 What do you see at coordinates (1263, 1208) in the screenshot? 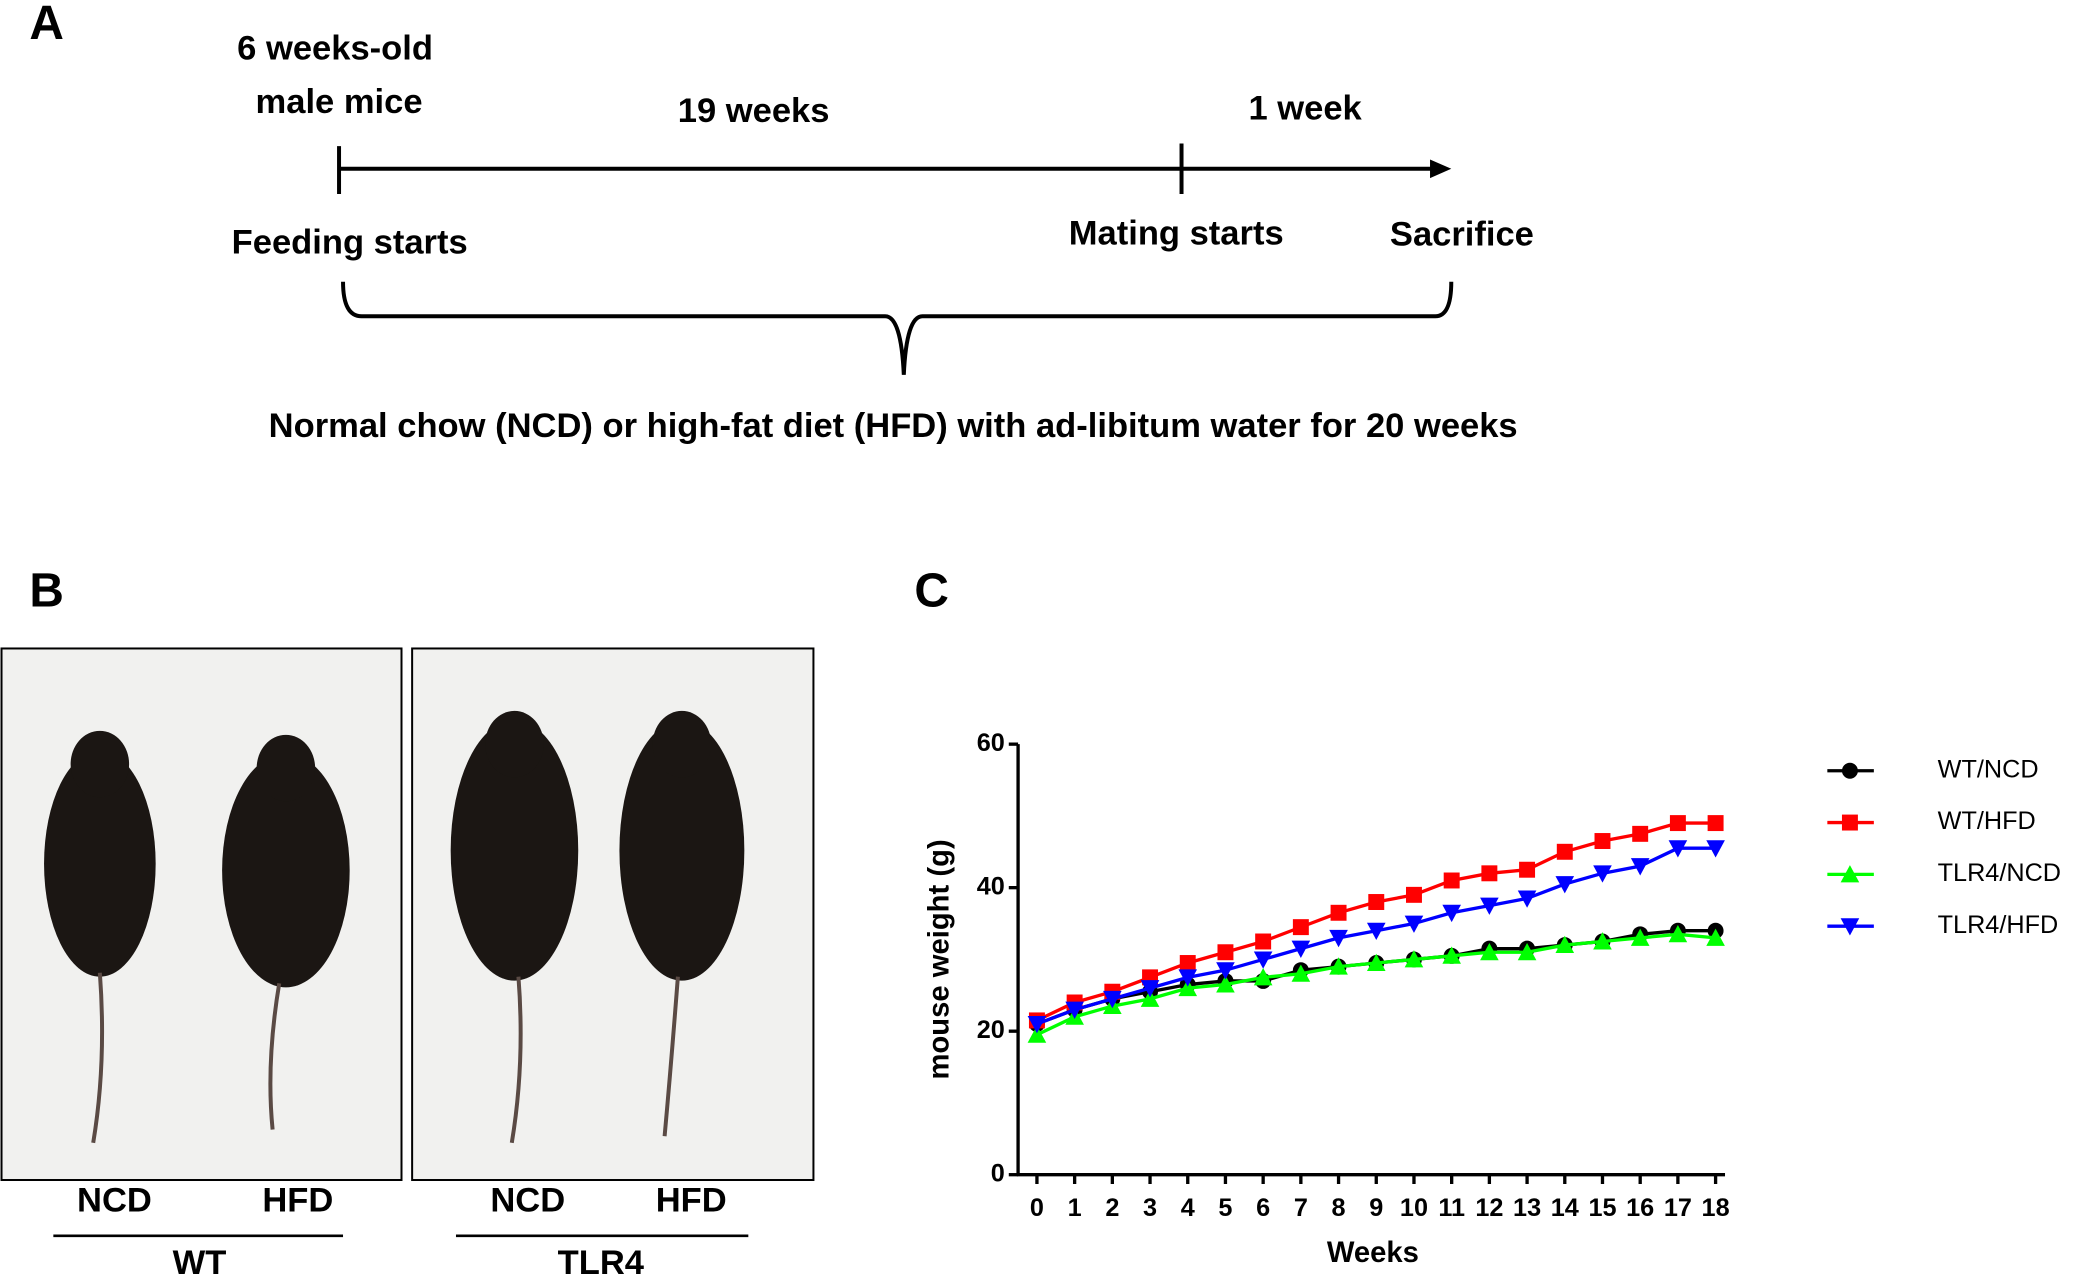
I see `x-tick-label: 6` at bounding box center [1263, 1208].